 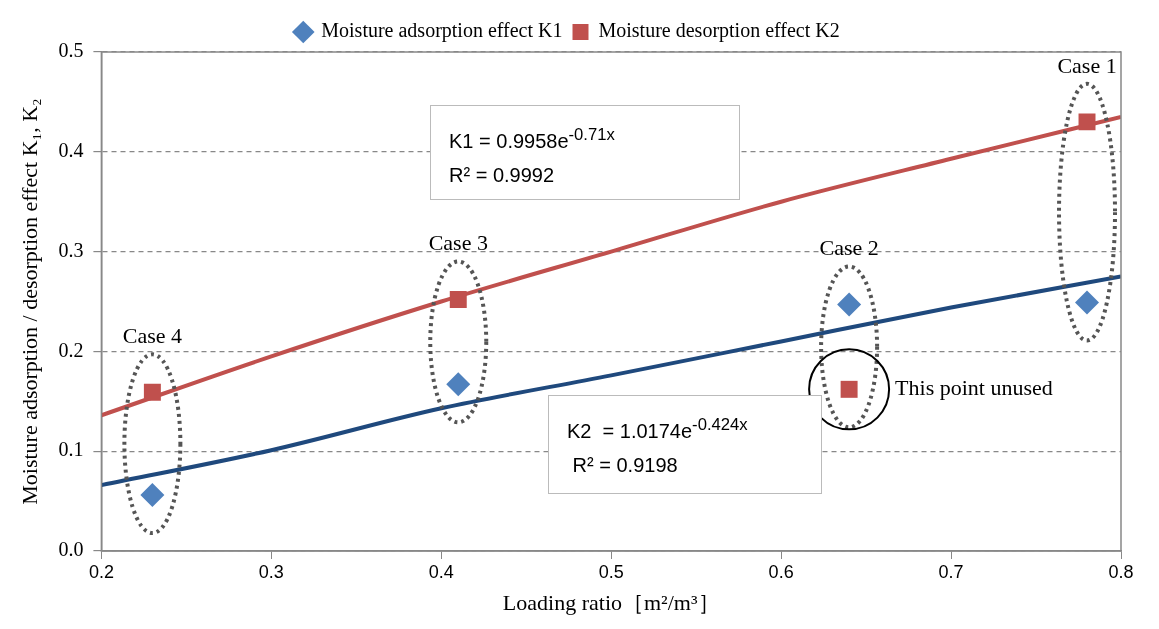 I want to click on annotation: Case 4, so click(x=152, y=336).